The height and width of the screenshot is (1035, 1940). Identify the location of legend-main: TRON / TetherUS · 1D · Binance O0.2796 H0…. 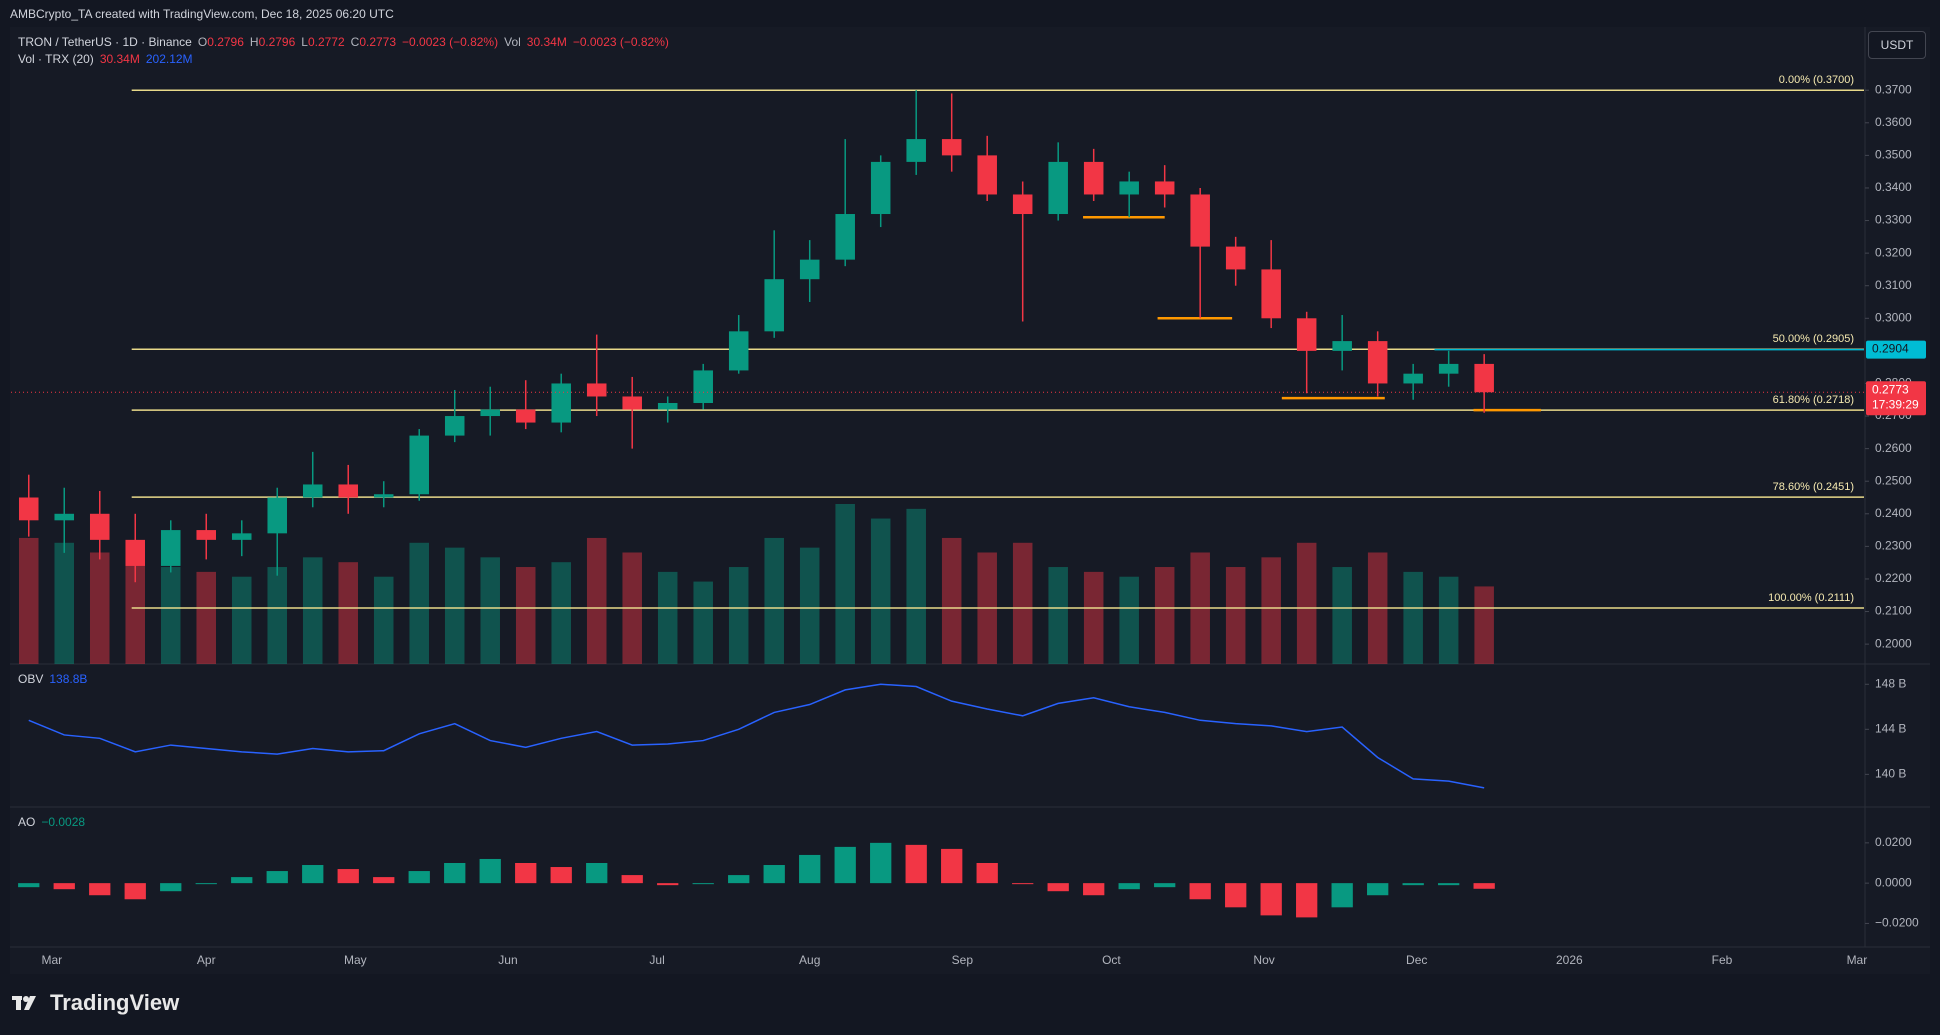
(343, 42).